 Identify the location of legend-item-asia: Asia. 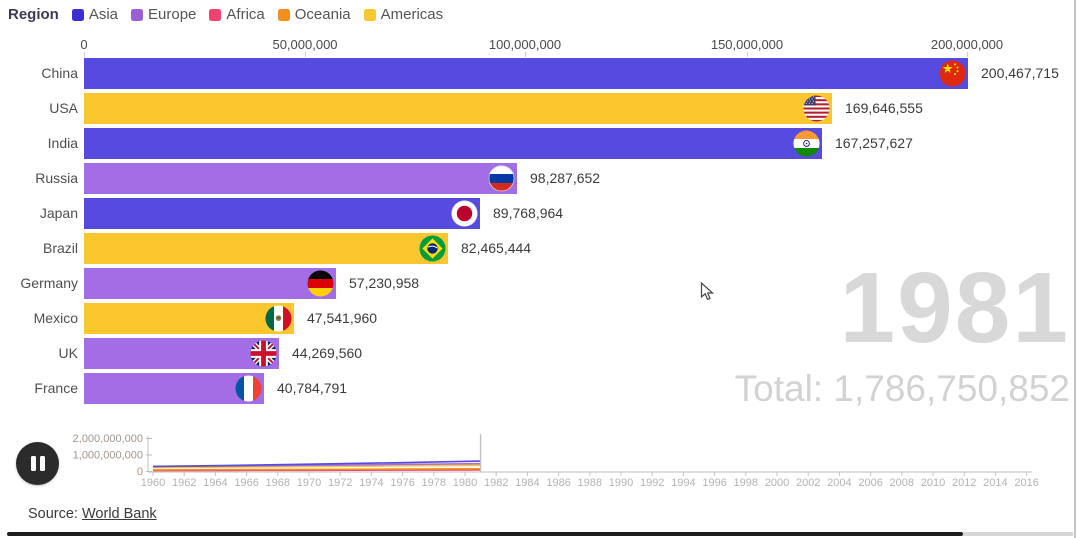
(94, 14).